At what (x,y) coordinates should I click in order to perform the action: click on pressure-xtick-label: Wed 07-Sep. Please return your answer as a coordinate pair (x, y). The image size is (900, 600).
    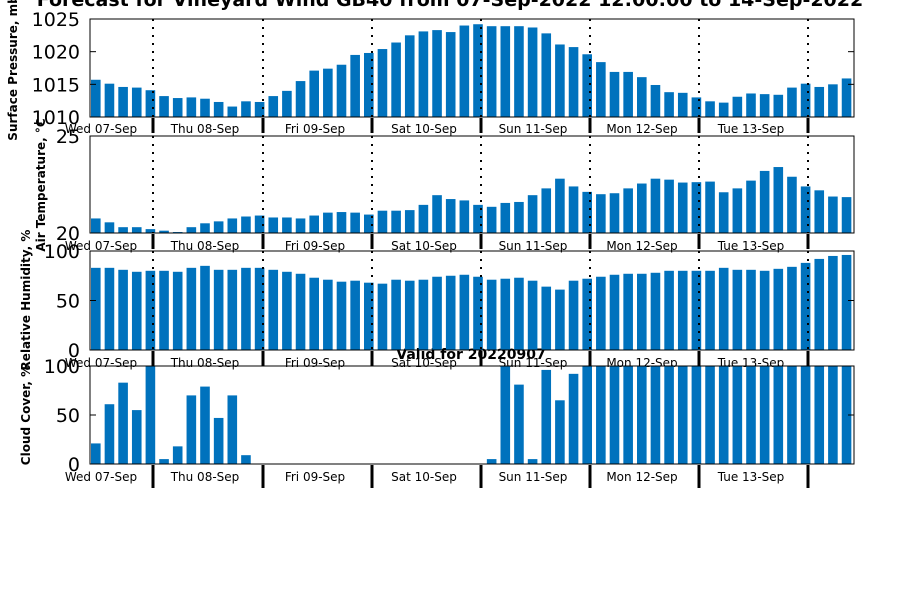
    Looking at the image, I should click on (101, 129).